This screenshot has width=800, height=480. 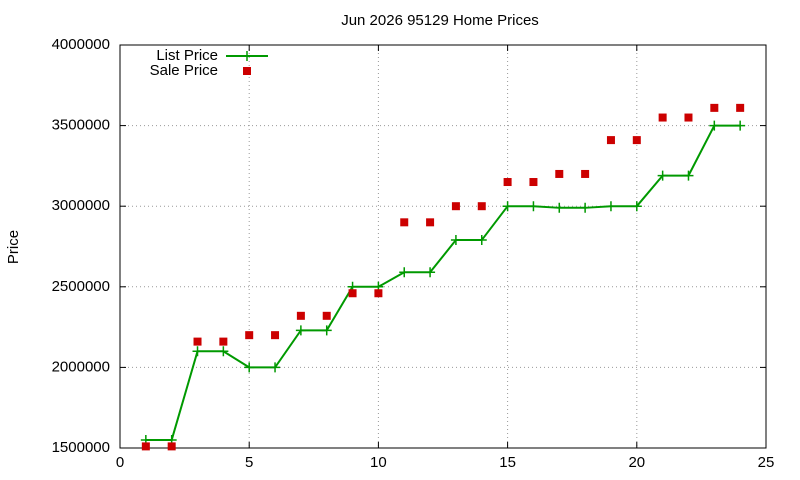 What do you see at coordinates (81, 125) in the screenshot?
I see `y-tick-label: 3500000` at bounding box center [81, 125].